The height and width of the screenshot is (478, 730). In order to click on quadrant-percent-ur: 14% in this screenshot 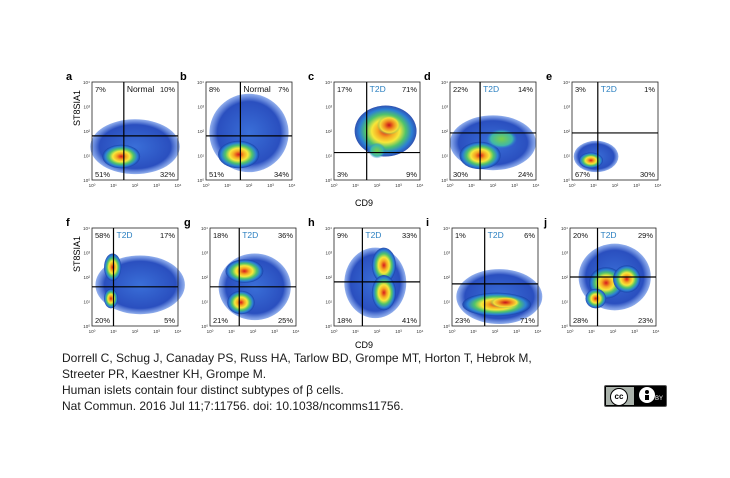, I will do `click(525, 89)`.